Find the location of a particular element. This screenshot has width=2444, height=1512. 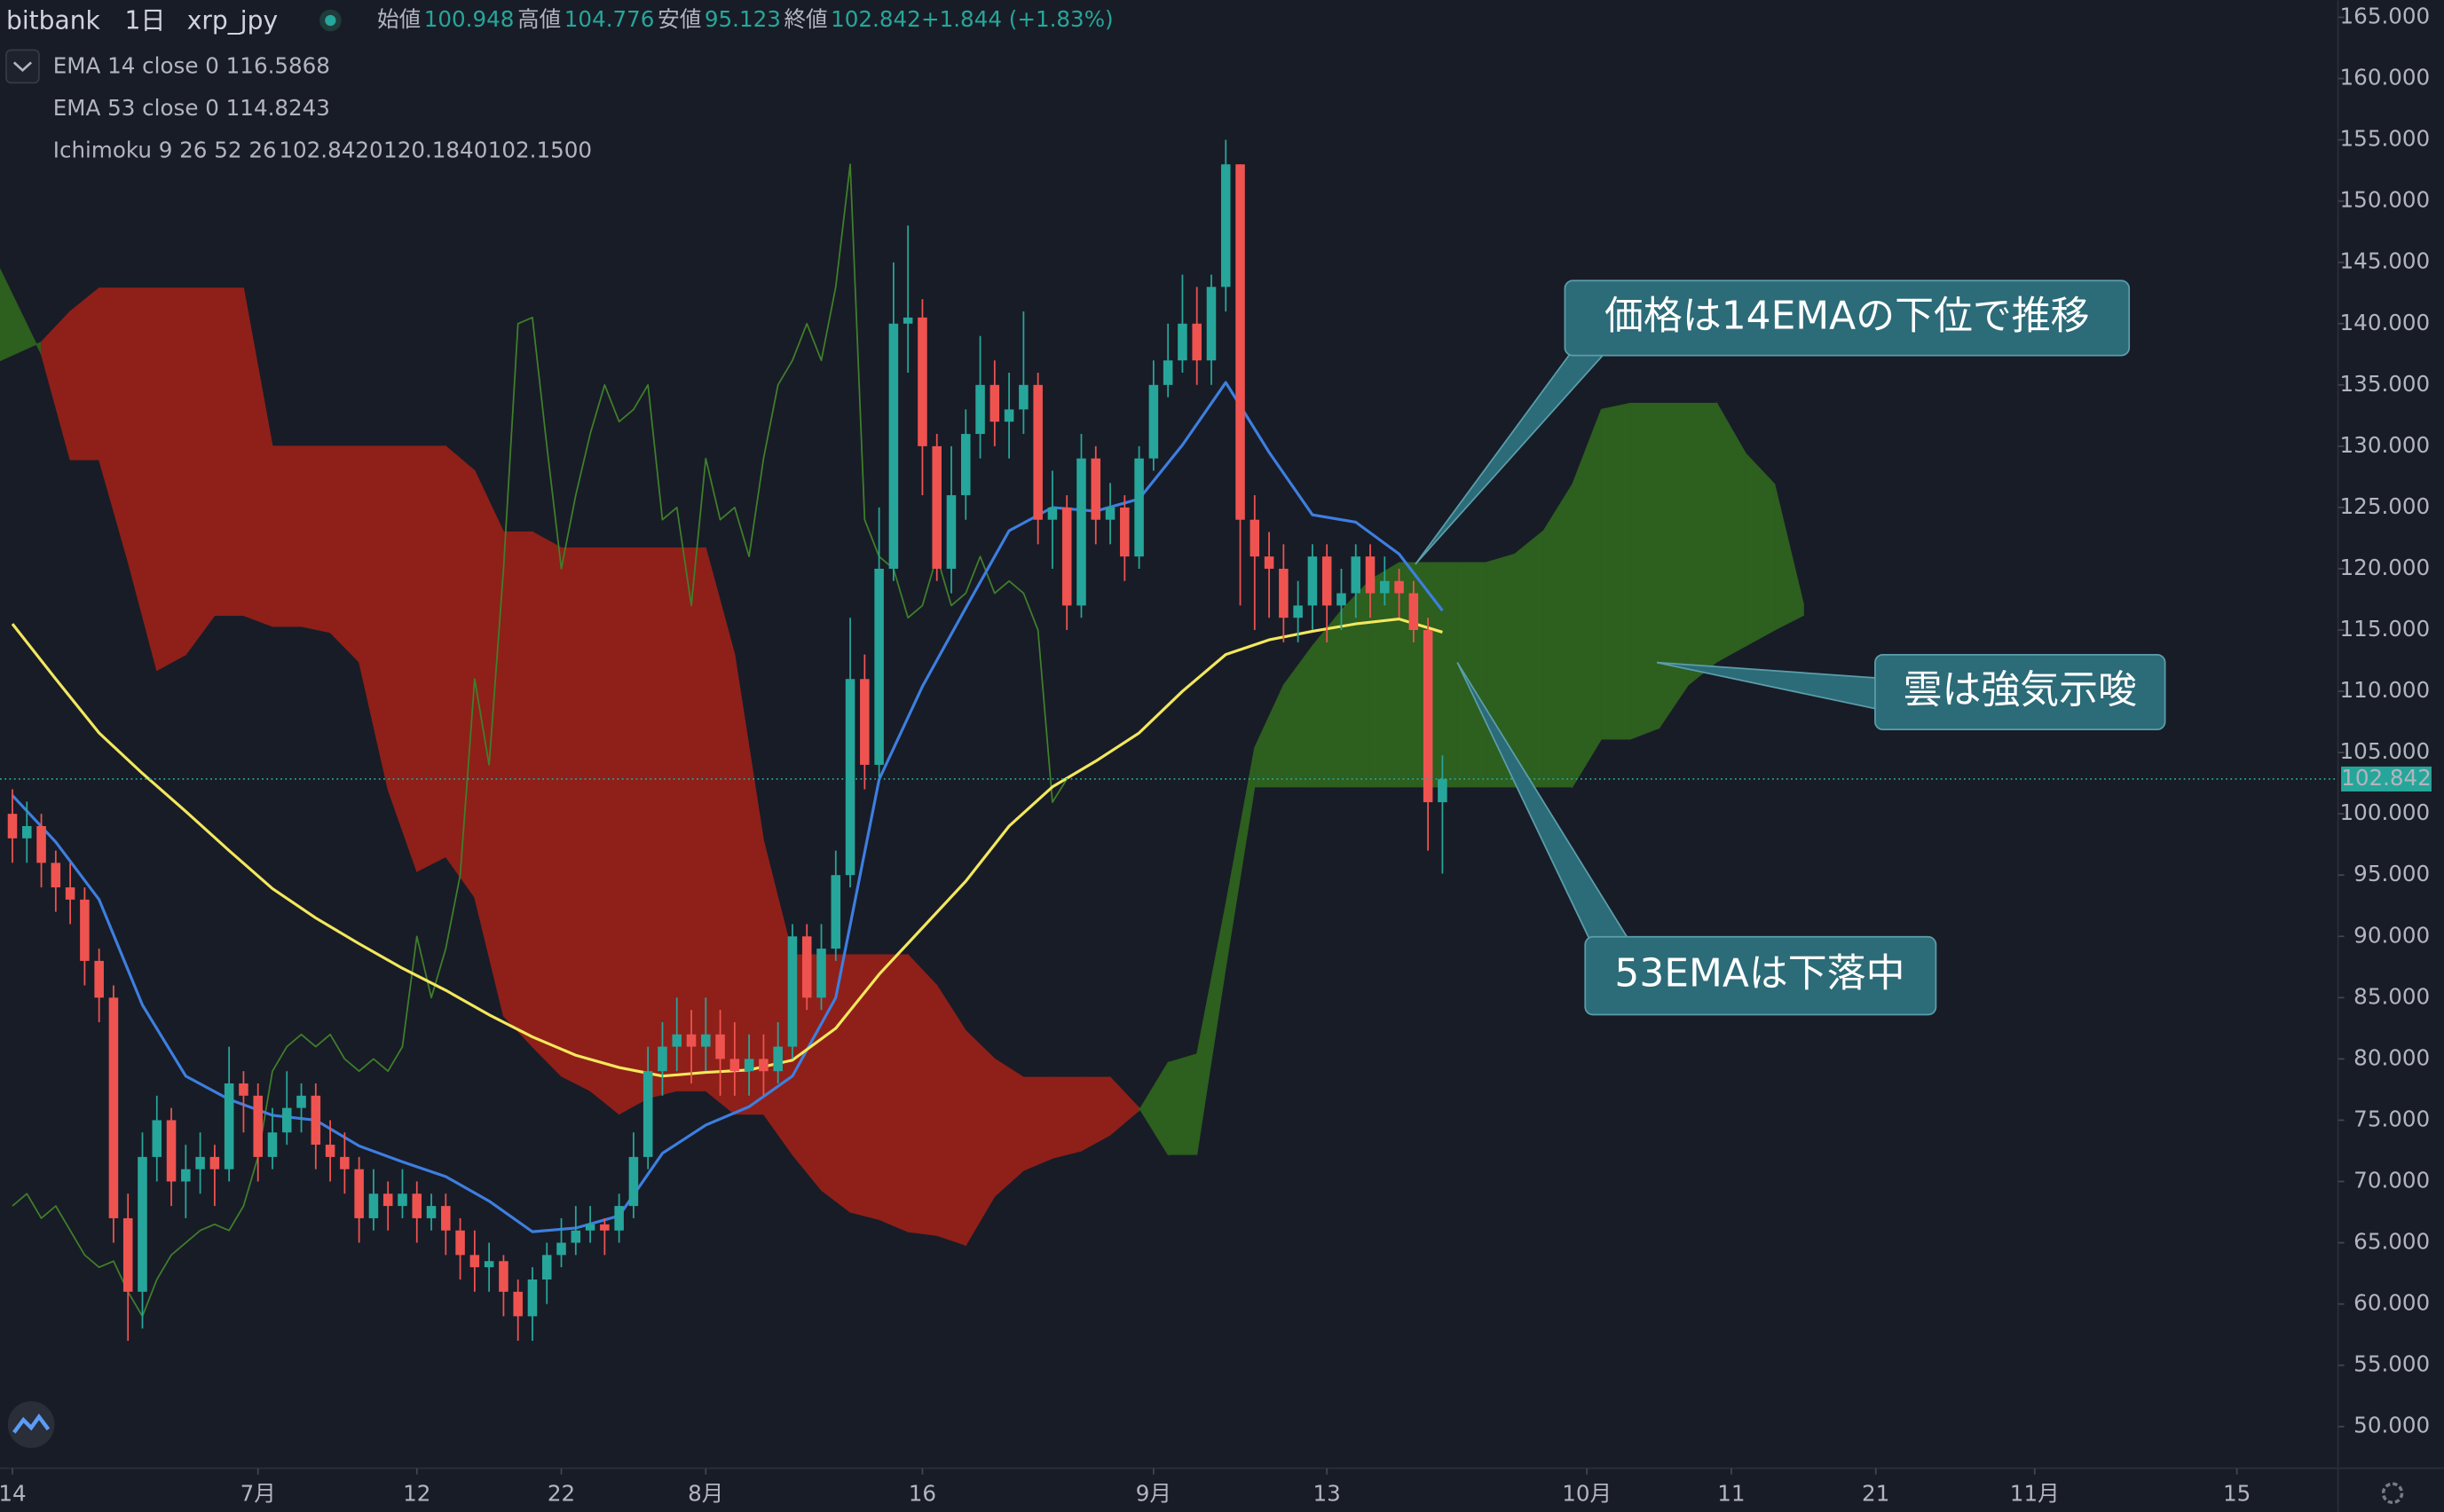

y-tick-label: 130.000 is located at coordinates (2385, 445).